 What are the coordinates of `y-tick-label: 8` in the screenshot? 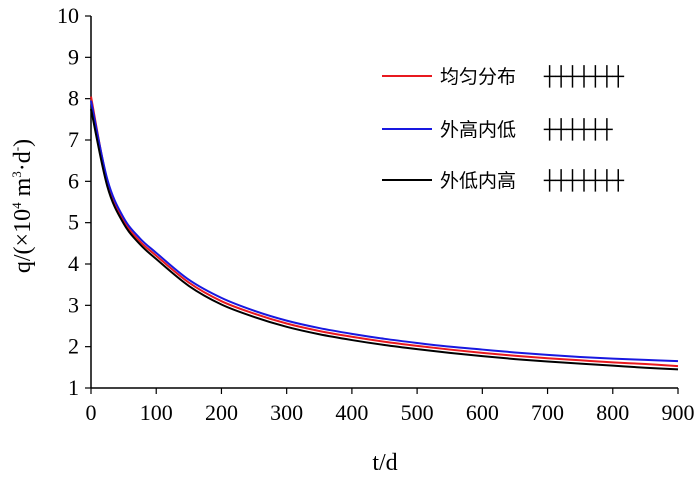 It's located at (73, 98).